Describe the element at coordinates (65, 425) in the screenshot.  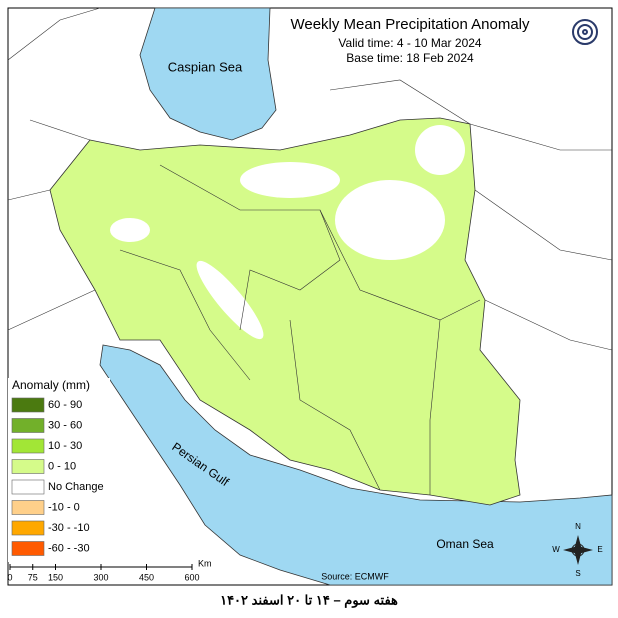
I see `legend-label: 30 - 60` at that location.